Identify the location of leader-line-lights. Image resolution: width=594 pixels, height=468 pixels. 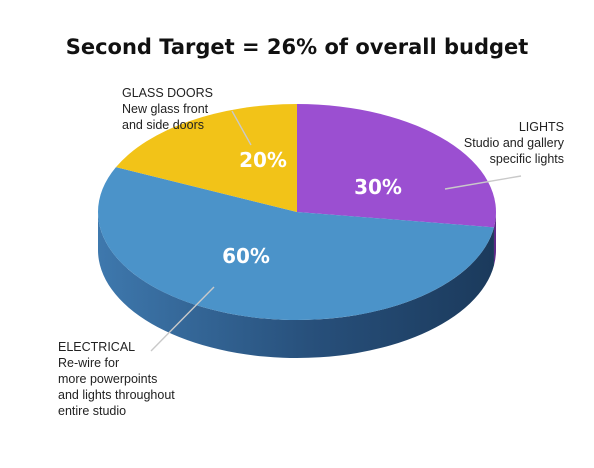
(483, 182).